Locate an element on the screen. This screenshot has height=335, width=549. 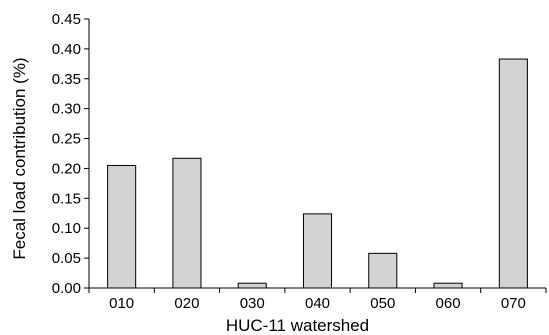
y-tick-label: 0.40 is located at coordinates (66, 49).